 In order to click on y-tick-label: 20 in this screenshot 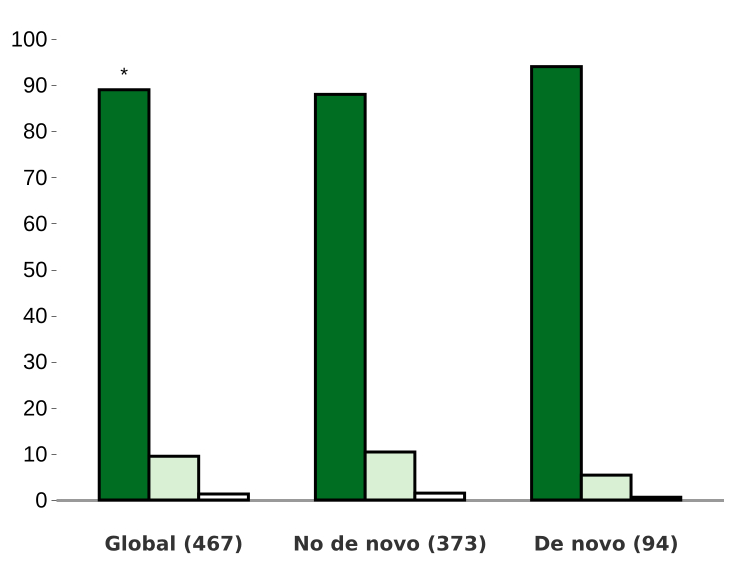, I will do `click(35, 407)`.